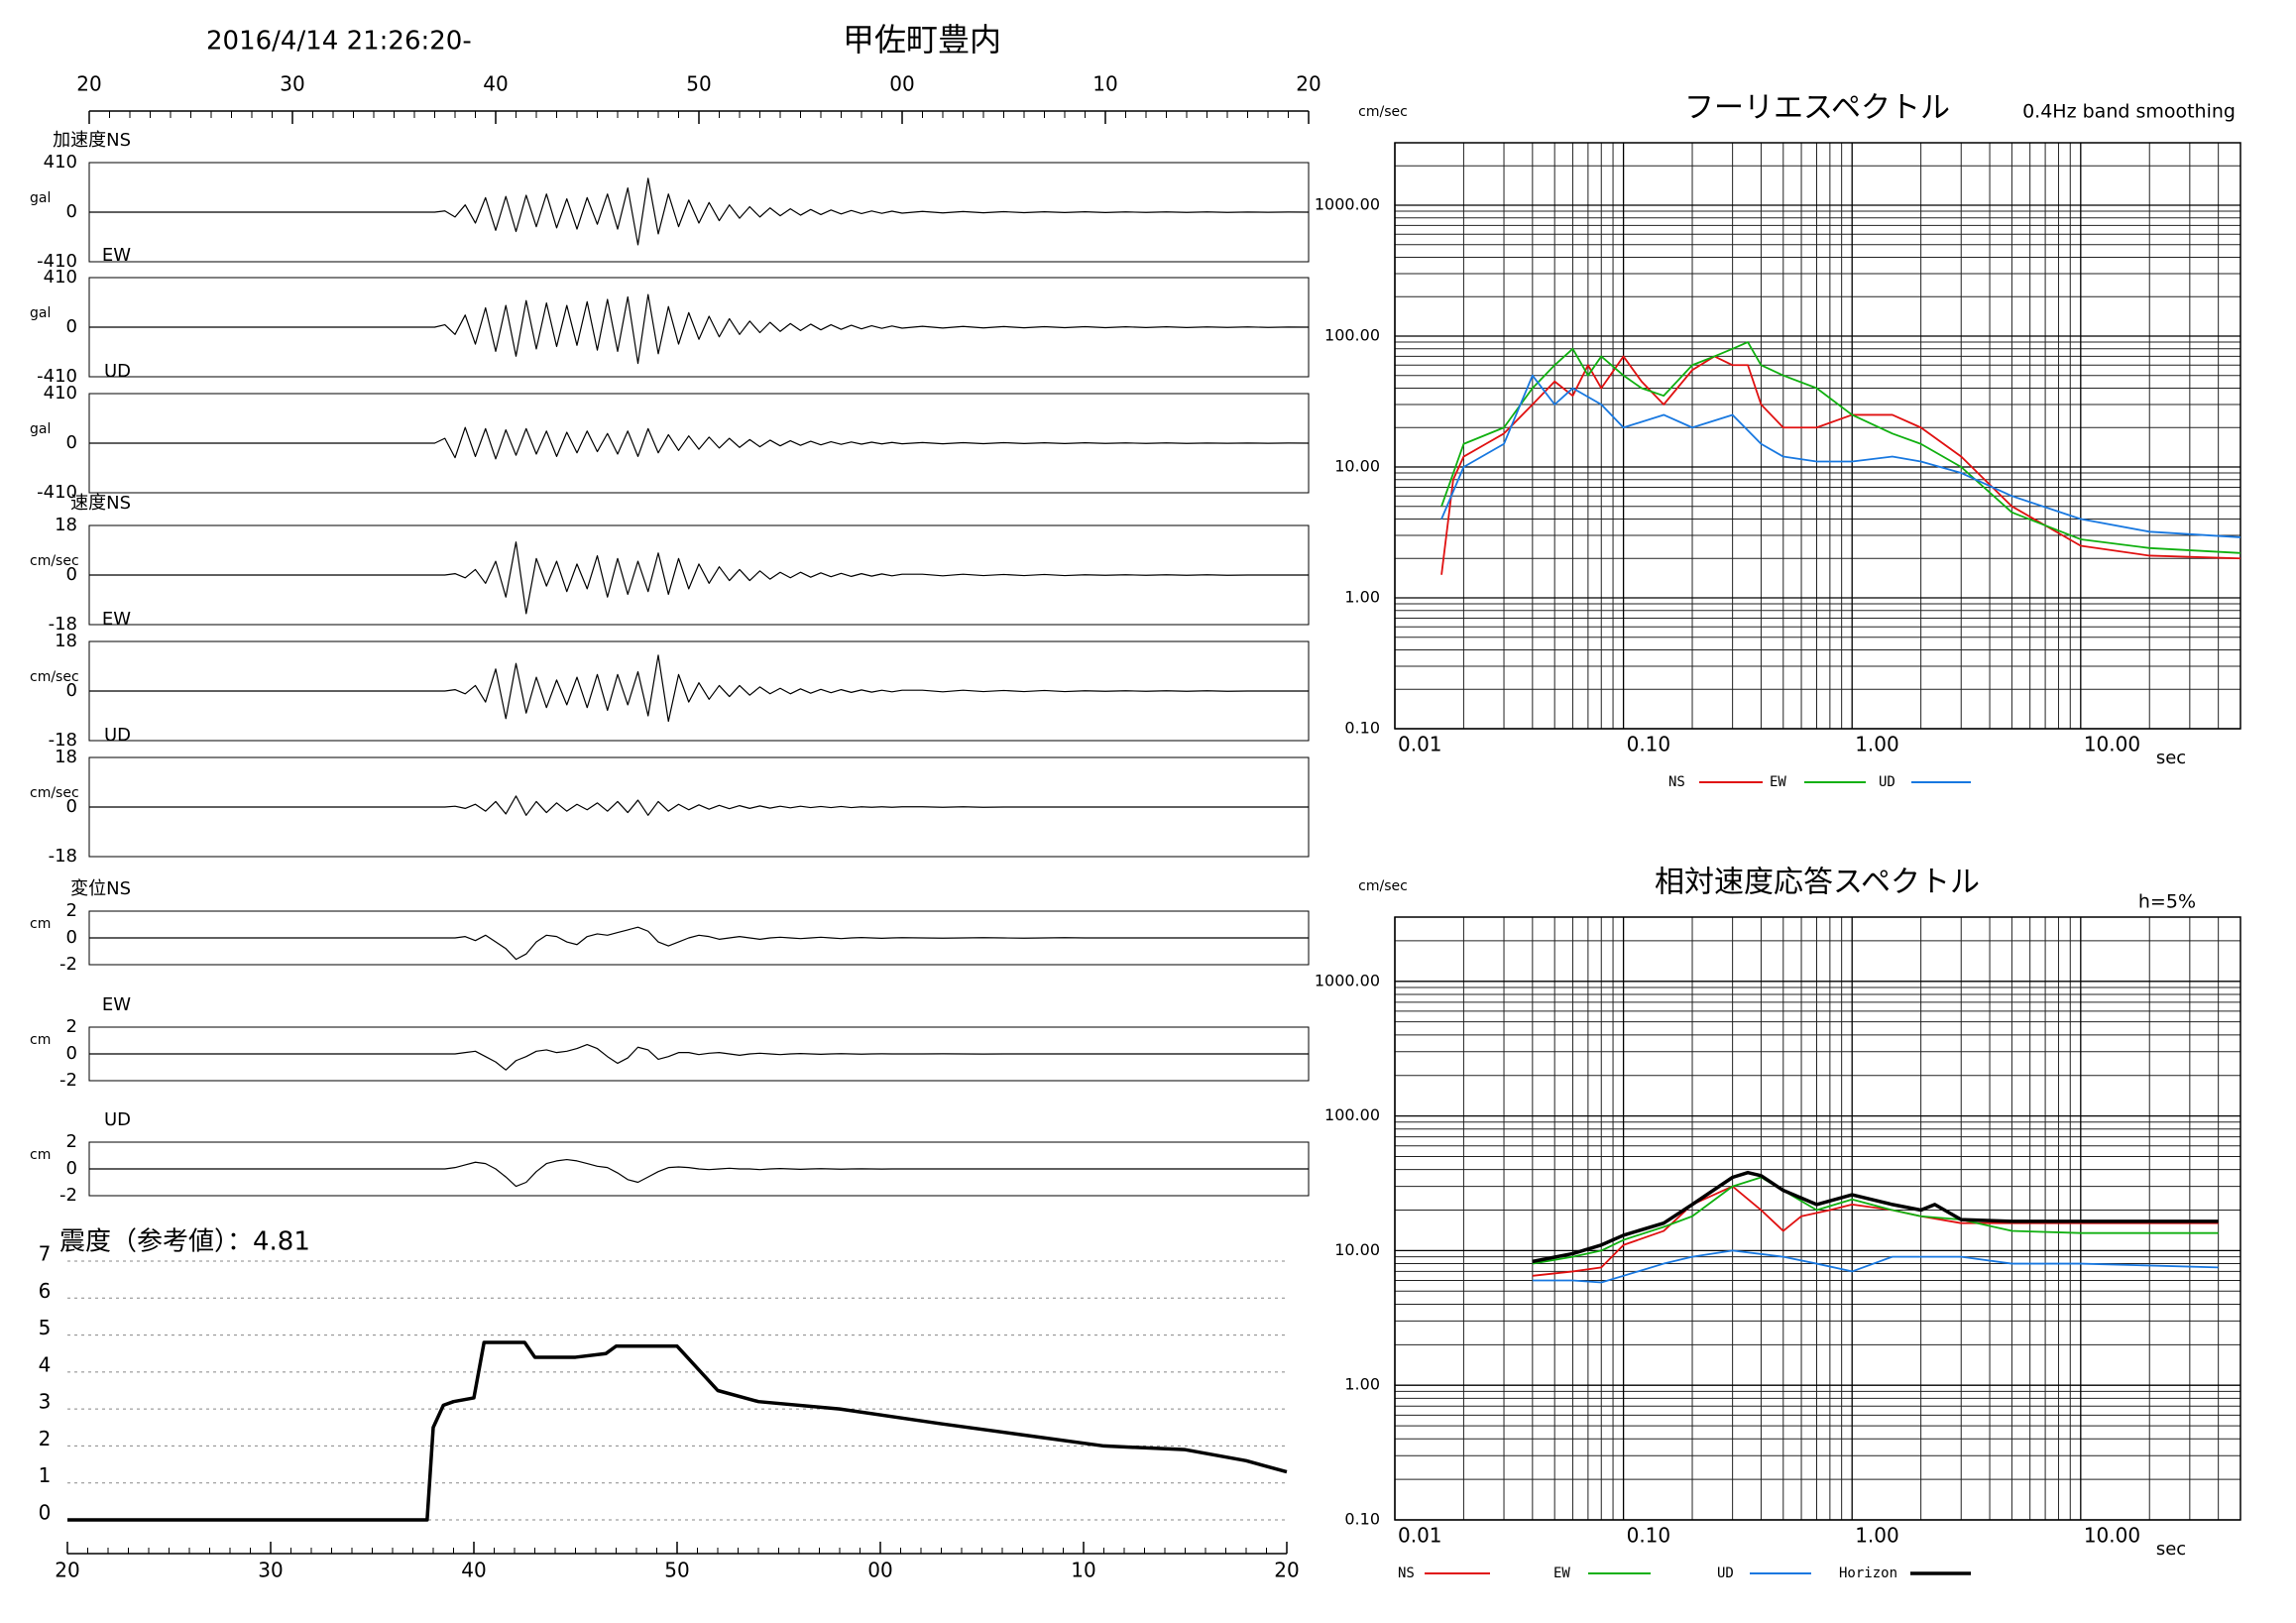 Image resolution: width=2296 pixels, height=1623 pixels. What do you see at coordinates (72, 1026) in the screenshot?
I see `y-tick-label: 2` at bounding box center [72, 1026].